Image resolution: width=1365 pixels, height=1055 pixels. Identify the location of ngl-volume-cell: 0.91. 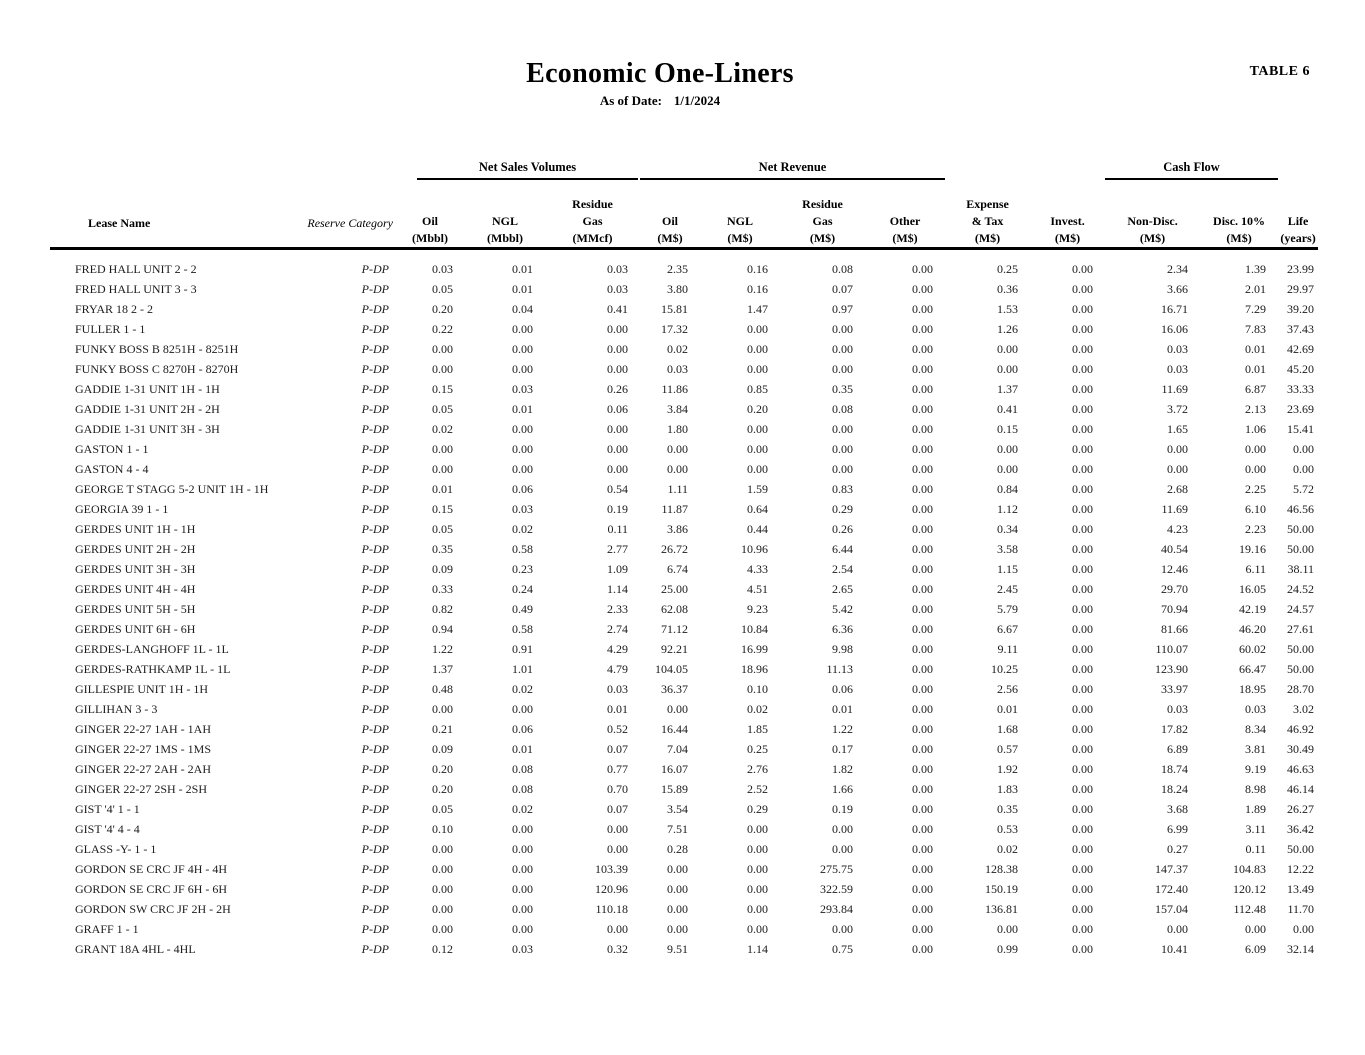
(522, 649).